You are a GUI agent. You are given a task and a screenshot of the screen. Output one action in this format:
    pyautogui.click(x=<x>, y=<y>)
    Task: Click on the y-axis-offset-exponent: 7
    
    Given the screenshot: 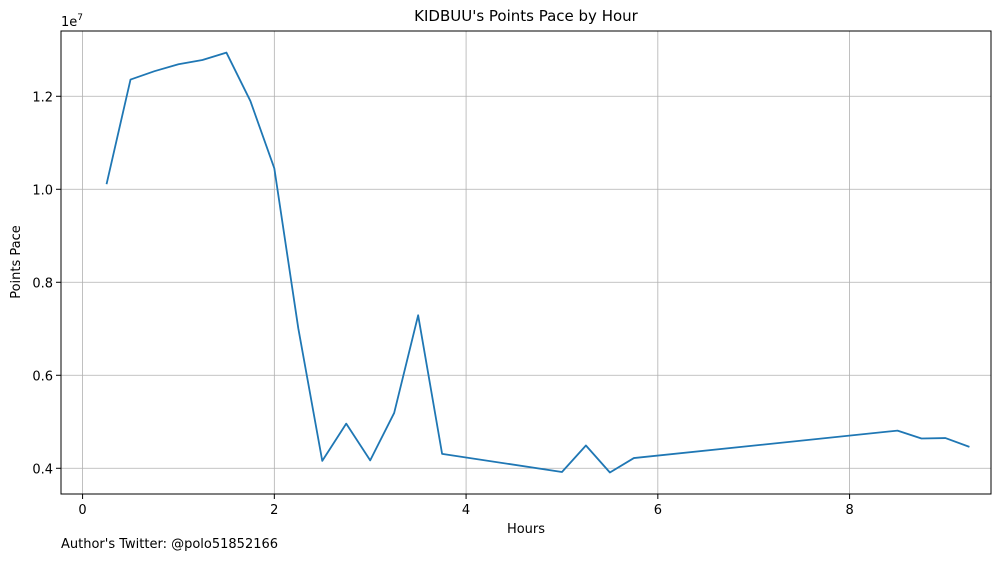 What is the action you would take?
    pyautogui.click(x=80, y=18)
    